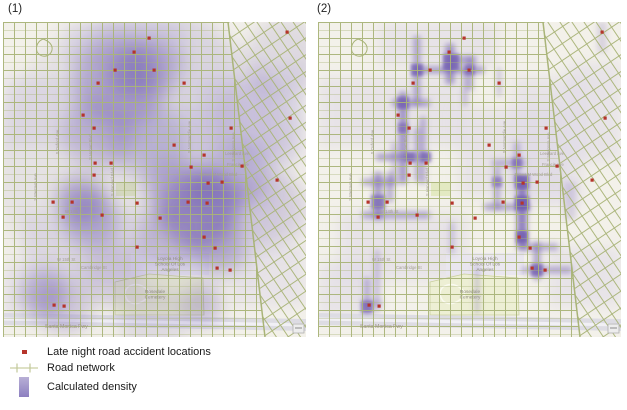 The image size is (627, 410). What do you see at coordinates (81, 368) in the screenshot?
I see `legend-road-label: Road network` at bounding box center [81, 368].